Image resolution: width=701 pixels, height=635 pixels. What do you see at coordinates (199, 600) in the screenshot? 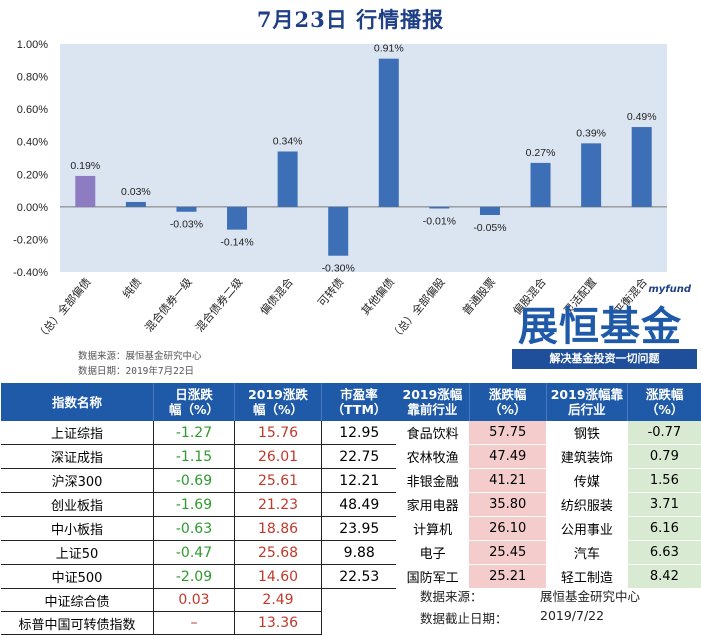
I see `table-row: 中证综合债 0.03 2.49` at bounding box center [199, 600].